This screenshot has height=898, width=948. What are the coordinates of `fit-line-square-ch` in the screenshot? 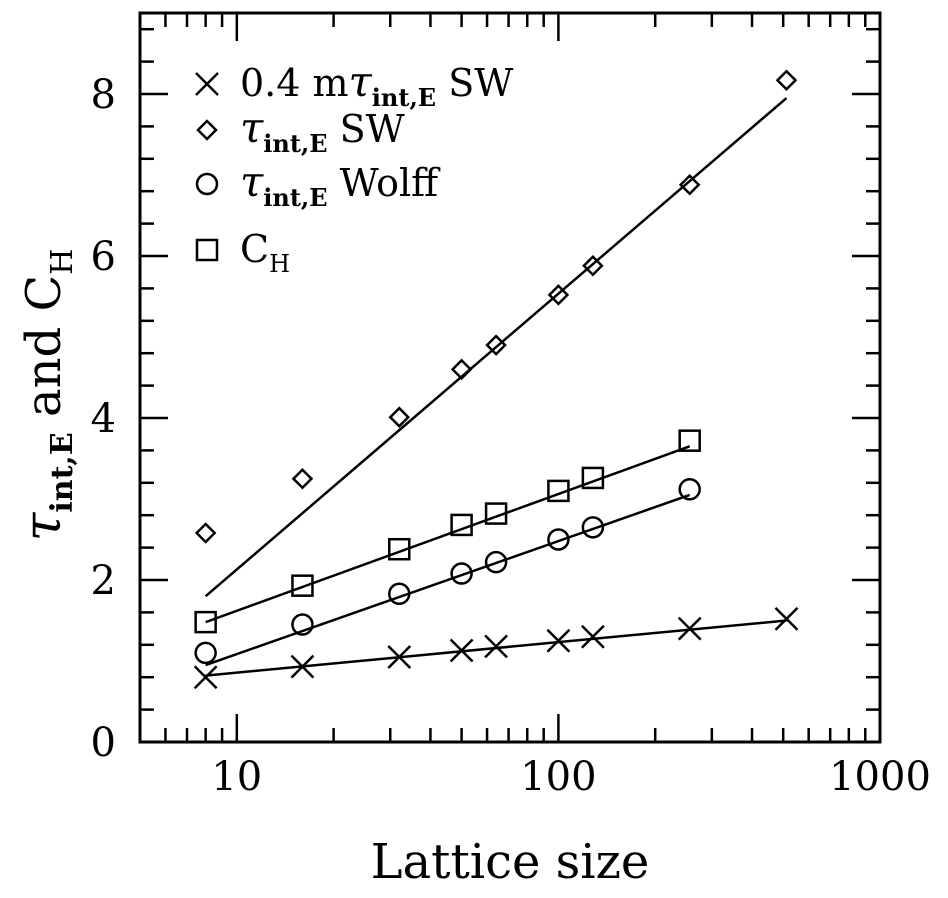 It's located at (448, 534).